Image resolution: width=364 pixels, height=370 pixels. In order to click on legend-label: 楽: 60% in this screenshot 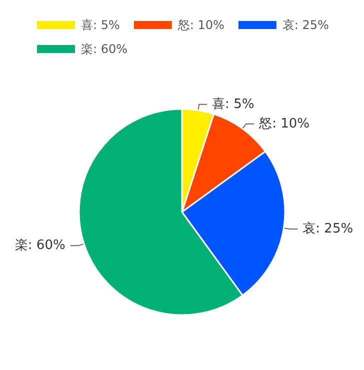, I will do `click(104, 49)`.